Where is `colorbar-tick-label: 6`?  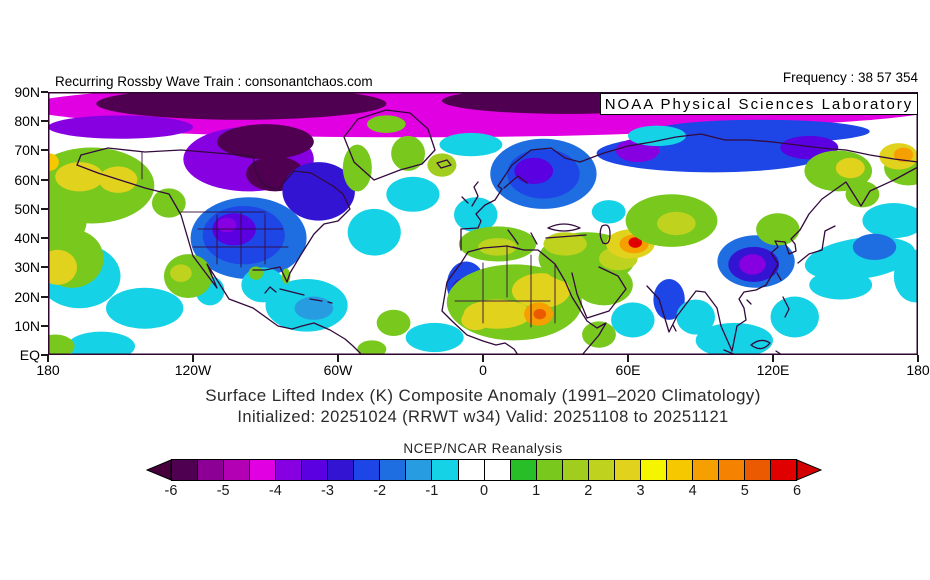 colorbar-tick-label: 6 is located at coordinates (797, 491).